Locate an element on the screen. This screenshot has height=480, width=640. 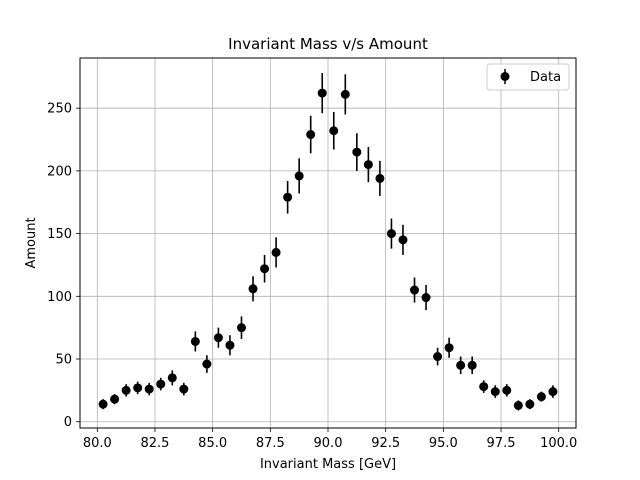
x-tick-label: 100.0 is located at coordinates (558, 443).